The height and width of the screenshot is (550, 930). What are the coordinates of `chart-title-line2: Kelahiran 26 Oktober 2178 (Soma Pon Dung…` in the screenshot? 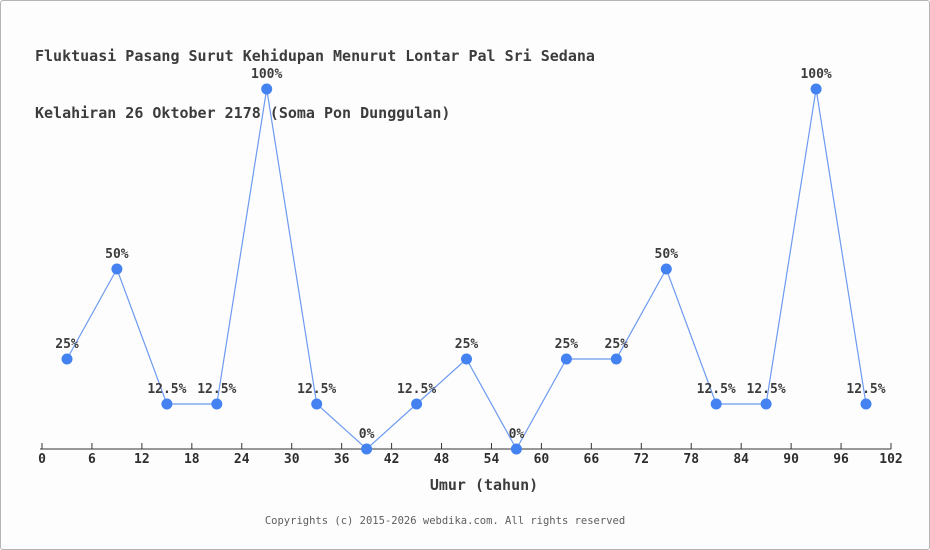 It's located at (243, 113).